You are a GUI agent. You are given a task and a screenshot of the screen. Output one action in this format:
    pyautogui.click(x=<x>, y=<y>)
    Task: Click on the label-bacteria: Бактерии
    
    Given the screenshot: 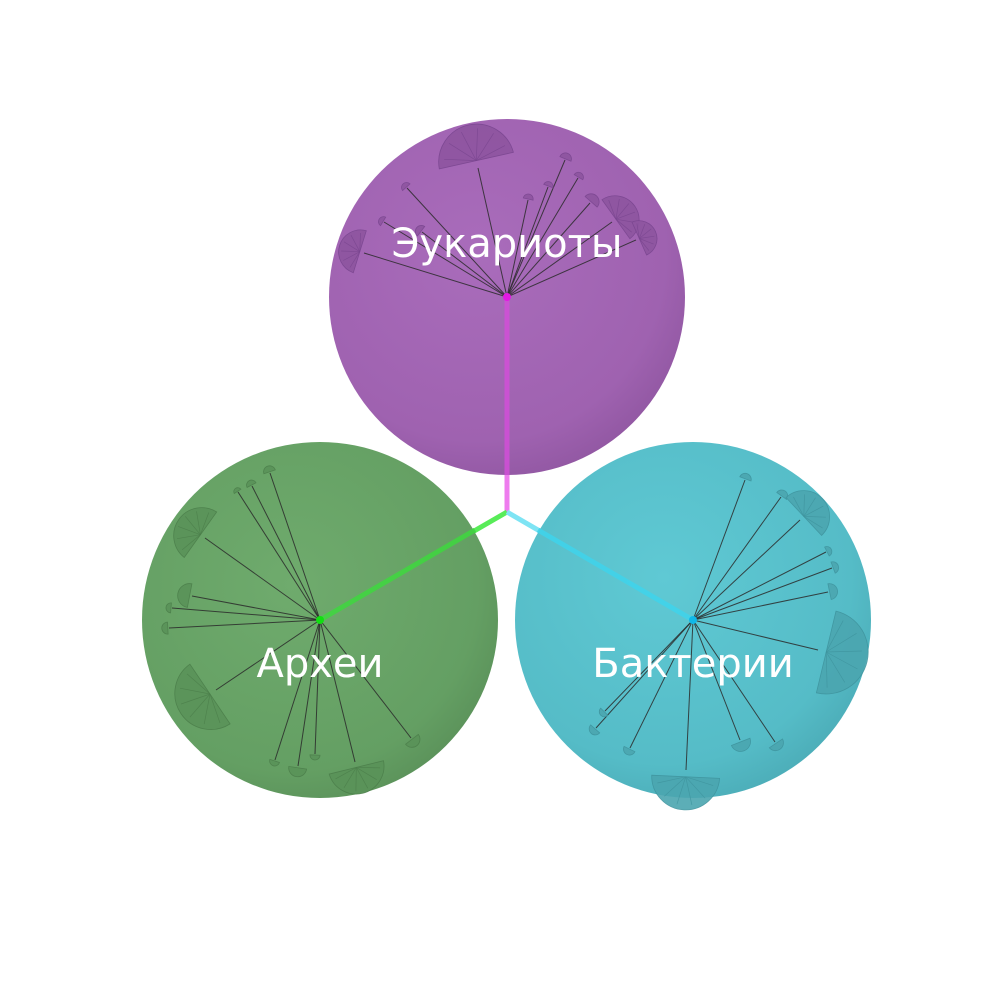 What is the action you would take?
    pyautogui.click(x=692, y=664)
    